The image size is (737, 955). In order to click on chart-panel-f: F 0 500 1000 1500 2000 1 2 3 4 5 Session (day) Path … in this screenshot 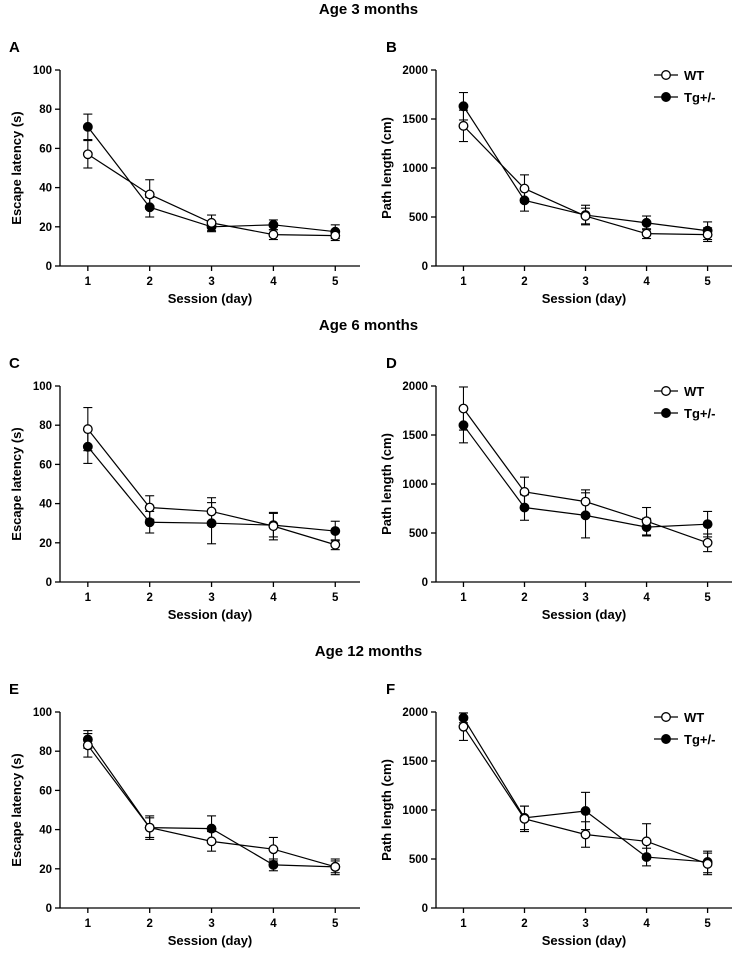, I will do `click(555, 814)`.